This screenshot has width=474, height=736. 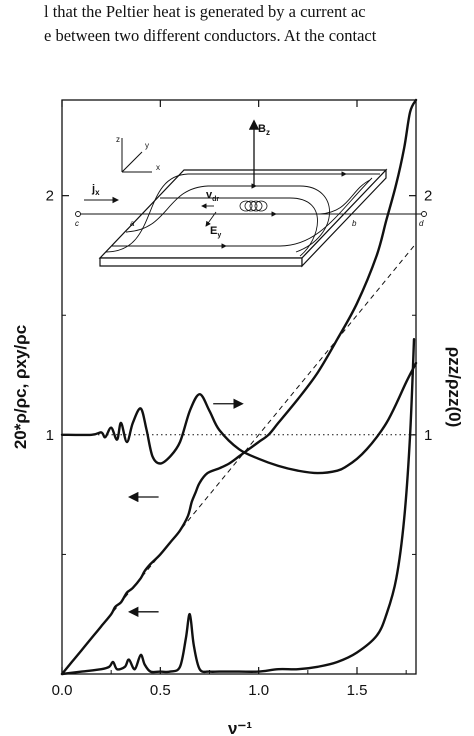 I want to click on inset-bz-label: Bz, so click(x=264, y=130).